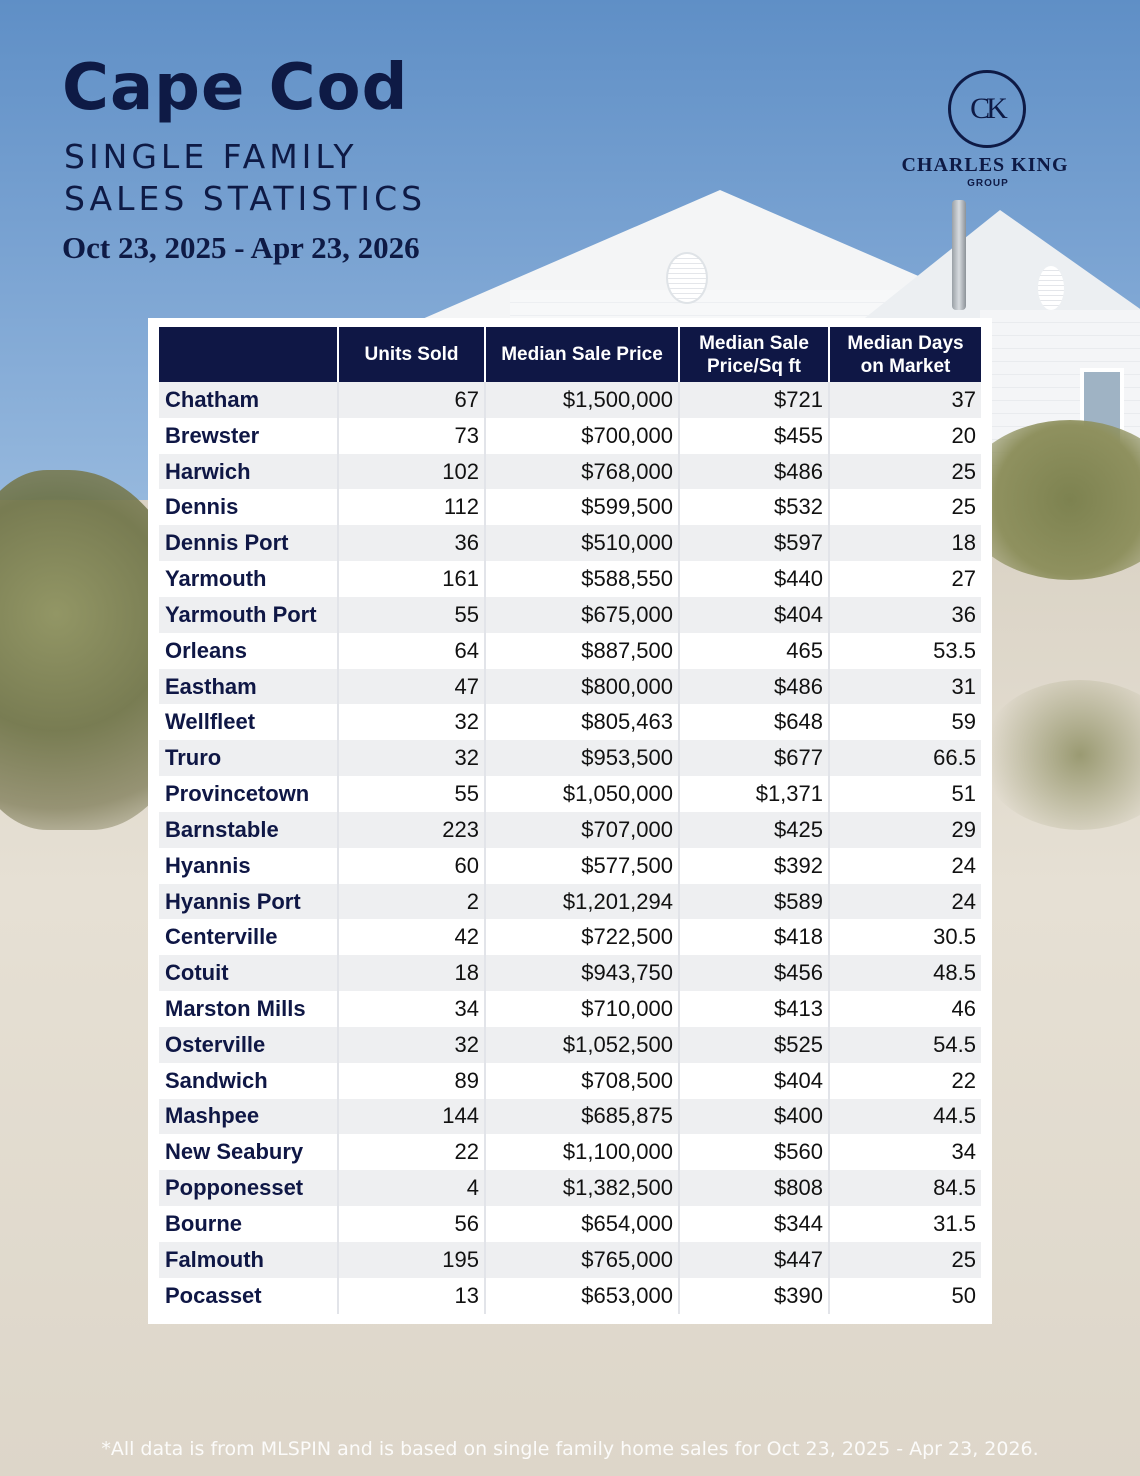 This screenshot has width=1140, height=1476. Describe the element at coordinates (412, 901) in the screenshot. I see `units-sold-cell: 2` at that location.